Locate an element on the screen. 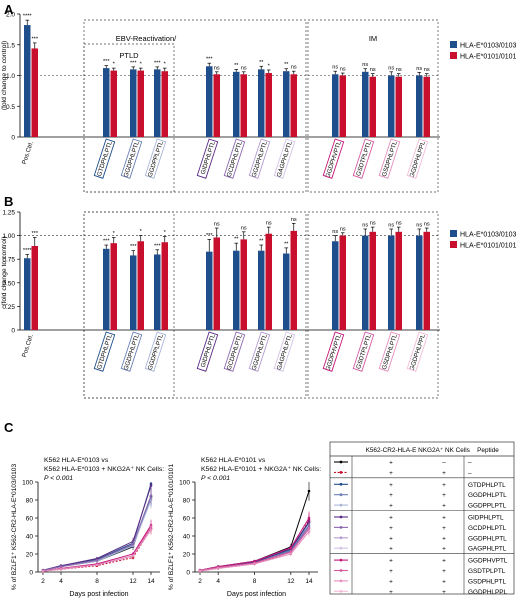  chart-title: K562 HLA-E*0103 vs is located at coordinates (76, 460).